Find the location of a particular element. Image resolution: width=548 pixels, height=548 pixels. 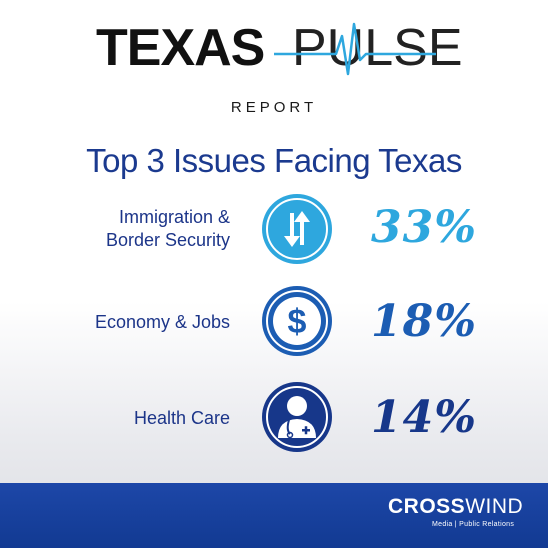

issue-label-line: Economy & Jobs is located at coordinates (162, 322).